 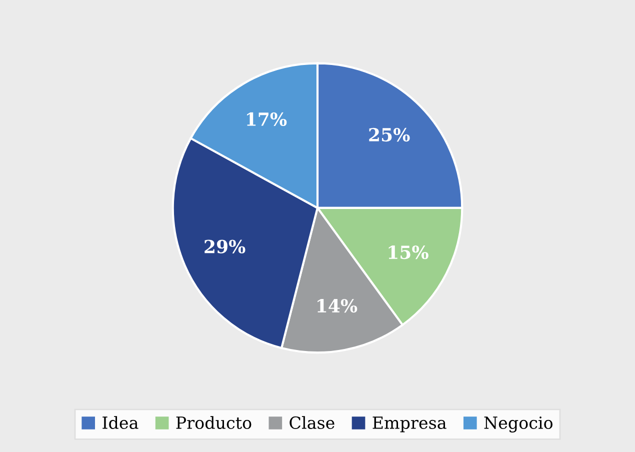 I want to click on data-label: 17%, so click(x=267, y=119).